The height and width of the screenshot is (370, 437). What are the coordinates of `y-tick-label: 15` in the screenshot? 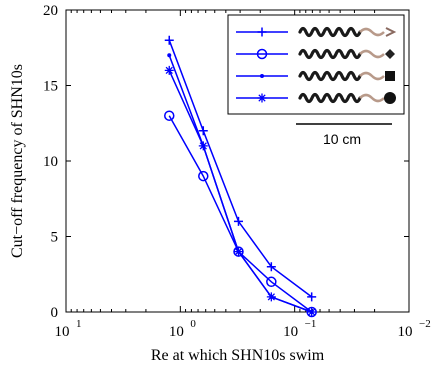 It's located at (50, 87).